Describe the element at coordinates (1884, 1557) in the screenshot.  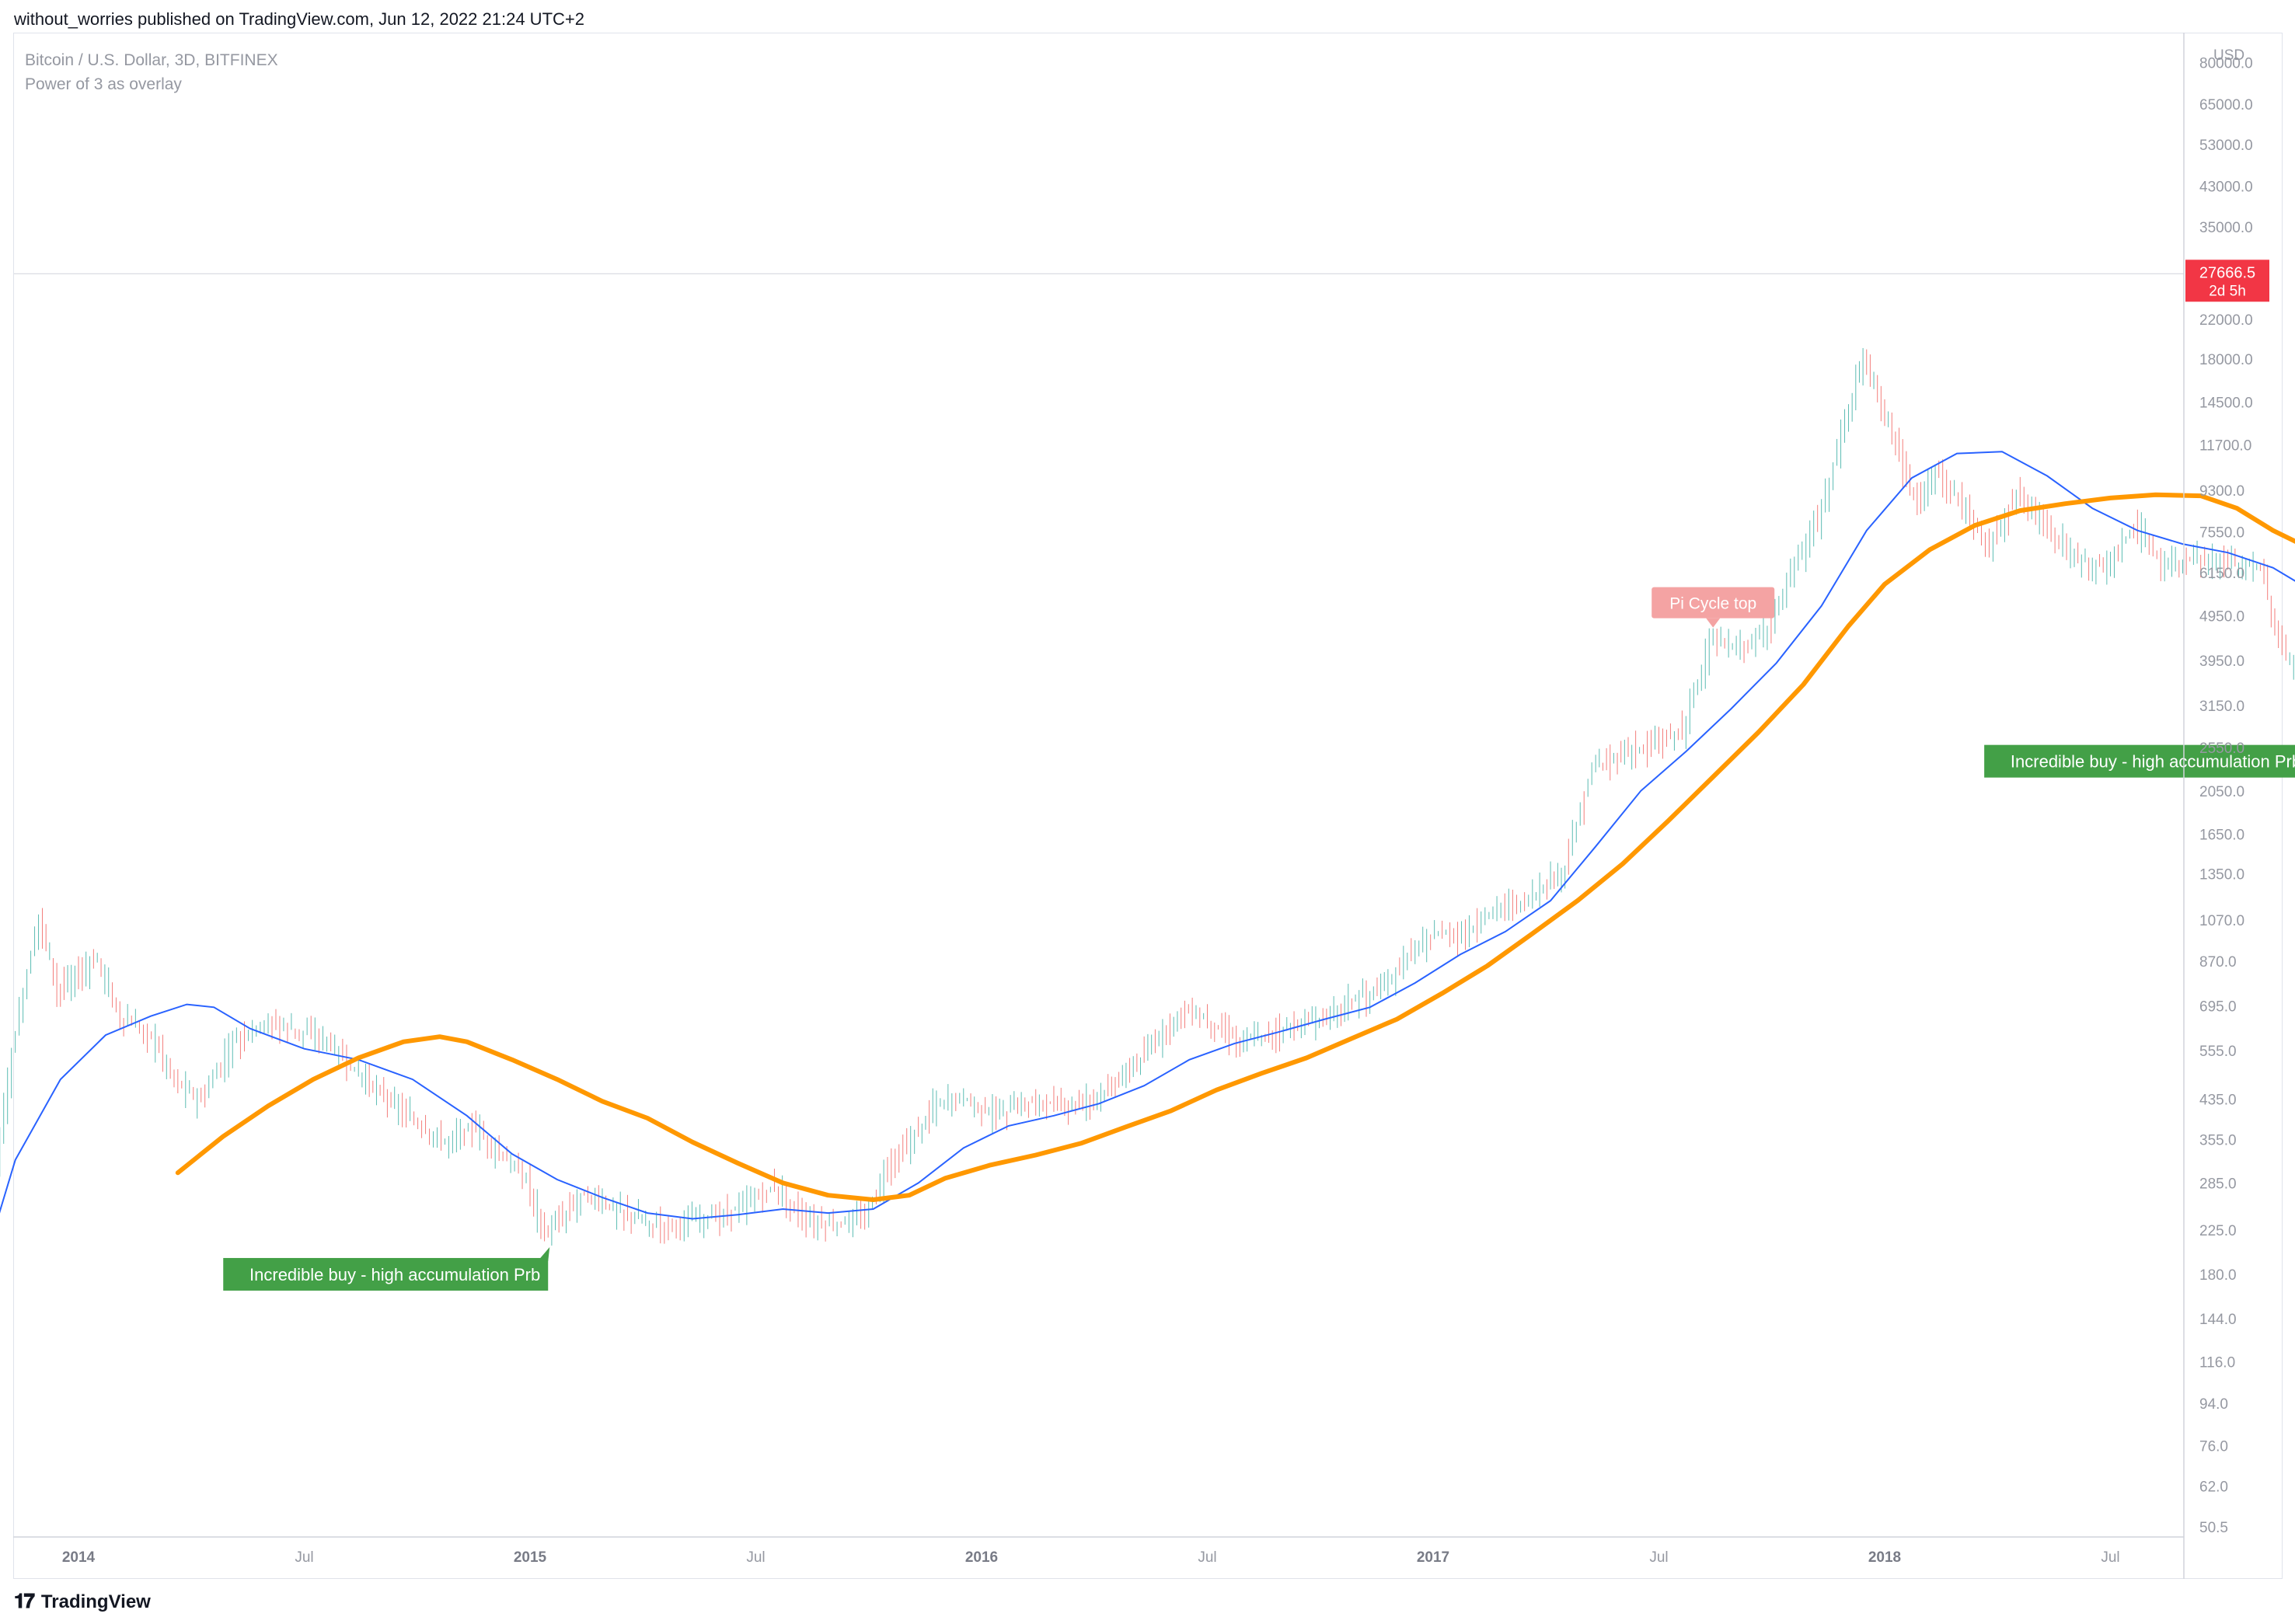
I see `x-tick-label: 2018` at that location.